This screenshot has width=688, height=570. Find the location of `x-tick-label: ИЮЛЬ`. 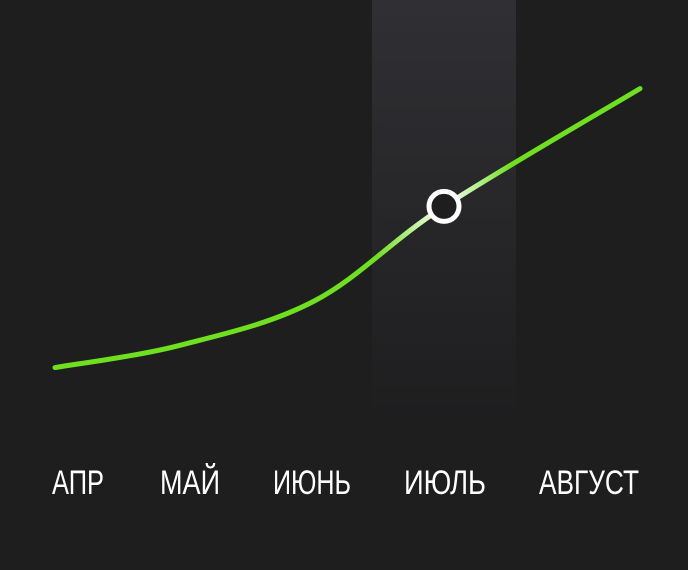

x-tick-label: ИЮЛЬ is located at coordinates (445, 483).